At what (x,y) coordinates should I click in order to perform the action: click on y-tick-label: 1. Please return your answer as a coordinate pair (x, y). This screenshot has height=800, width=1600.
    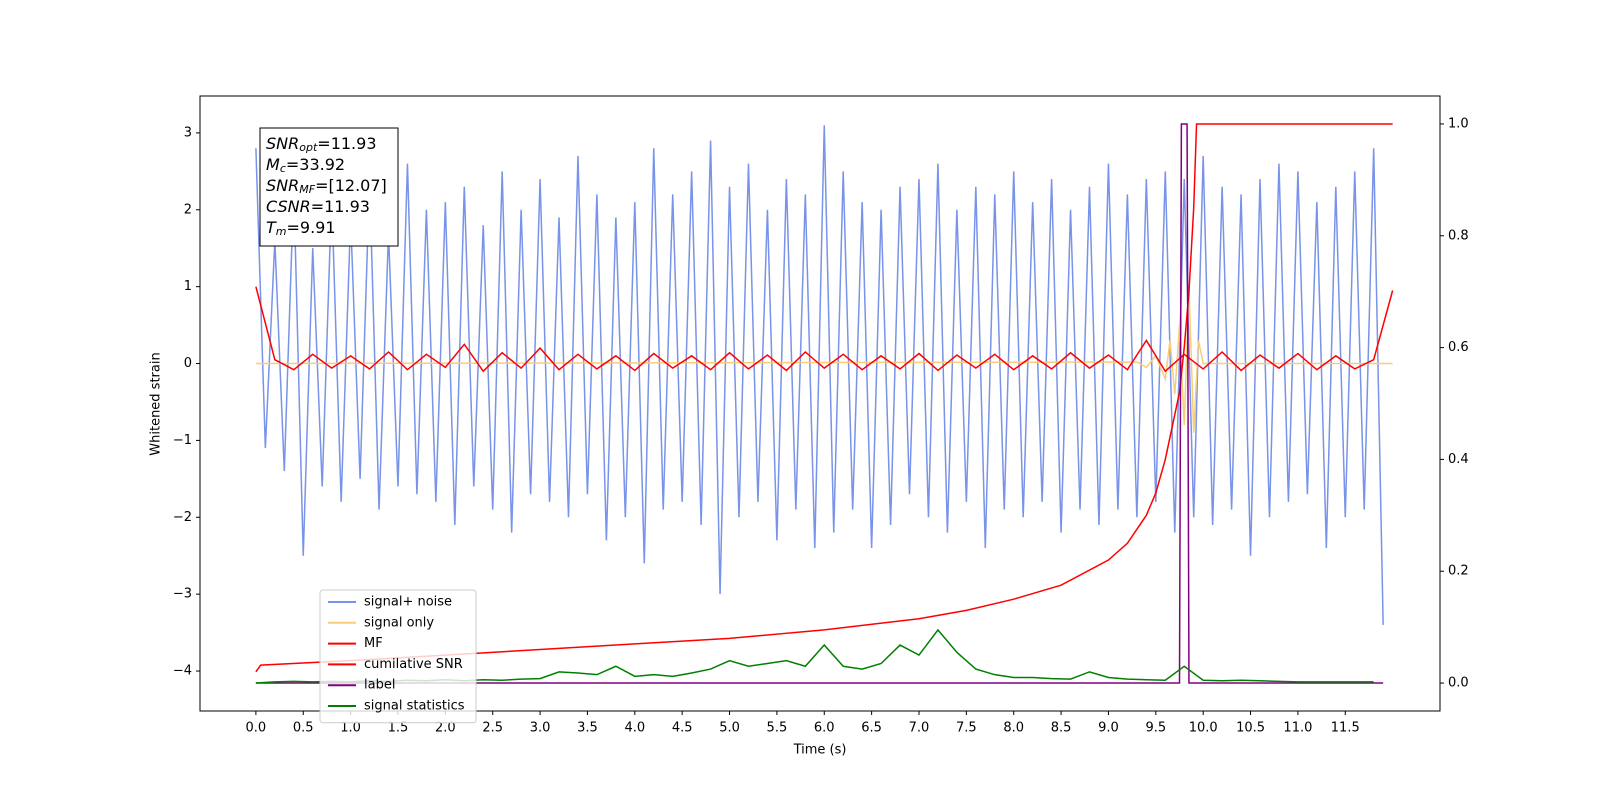
    Looking at the image, I should click on (188, 286).